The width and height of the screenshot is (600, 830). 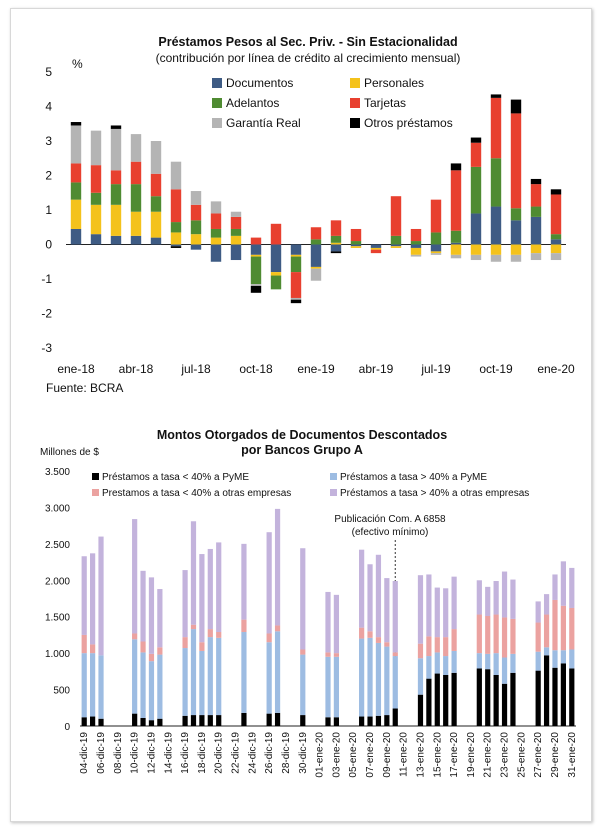 What do you see at coordinates (286, 753) in the screenshot?
I see `x-tick-label: 28-dic-19` at bounding box center [286, 753].